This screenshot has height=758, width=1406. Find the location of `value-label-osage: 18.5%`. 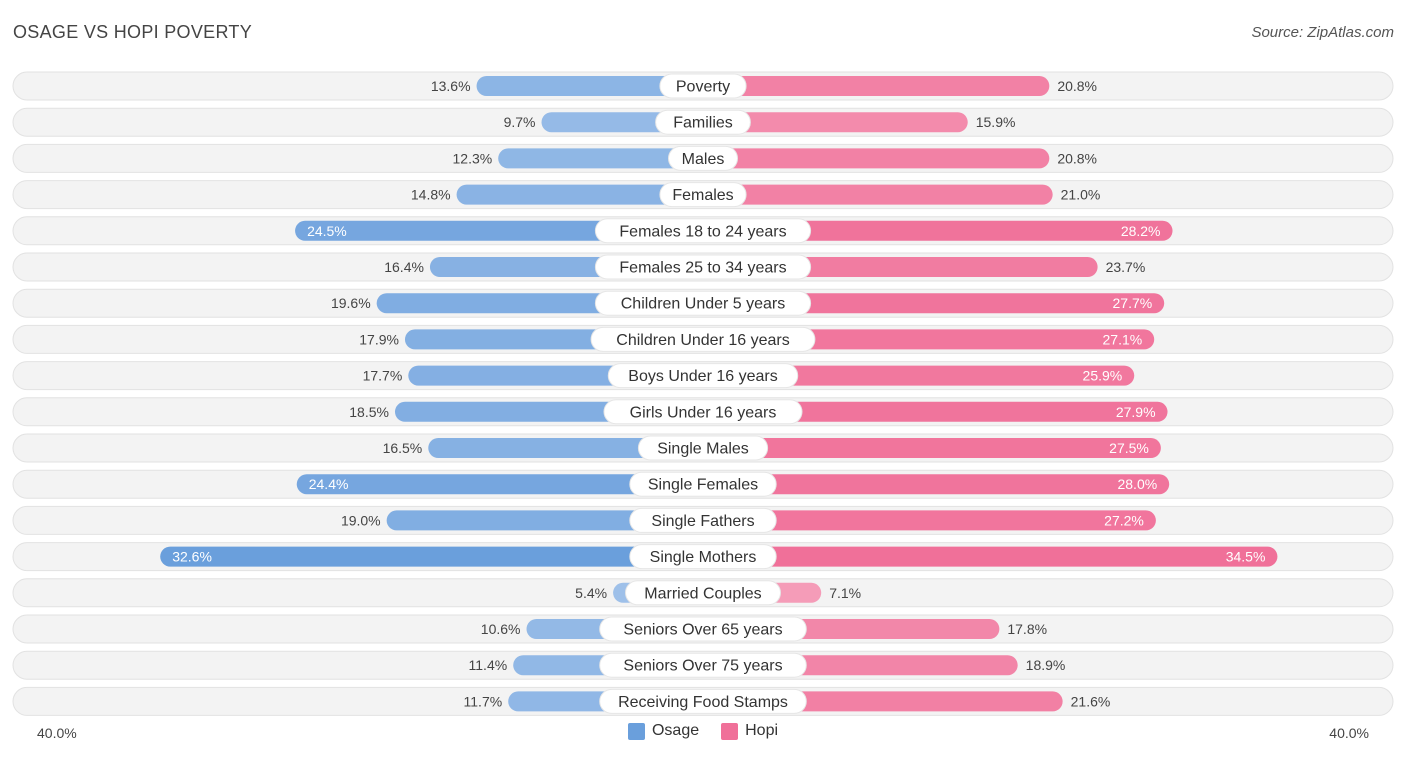

value-label-osage: 18.5% is located at coordinates (369, 412).